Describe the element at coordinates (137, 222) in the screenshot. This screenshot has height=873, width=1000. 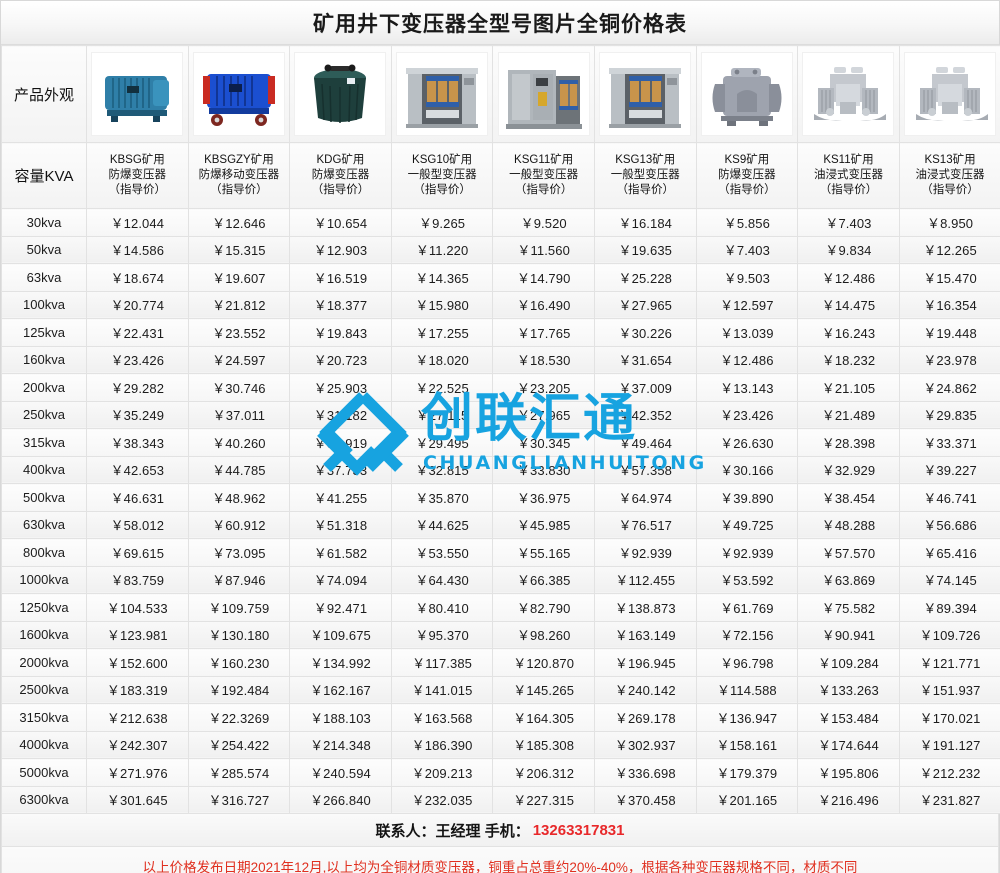
I see `price-cell: ￥12.044` at that location.